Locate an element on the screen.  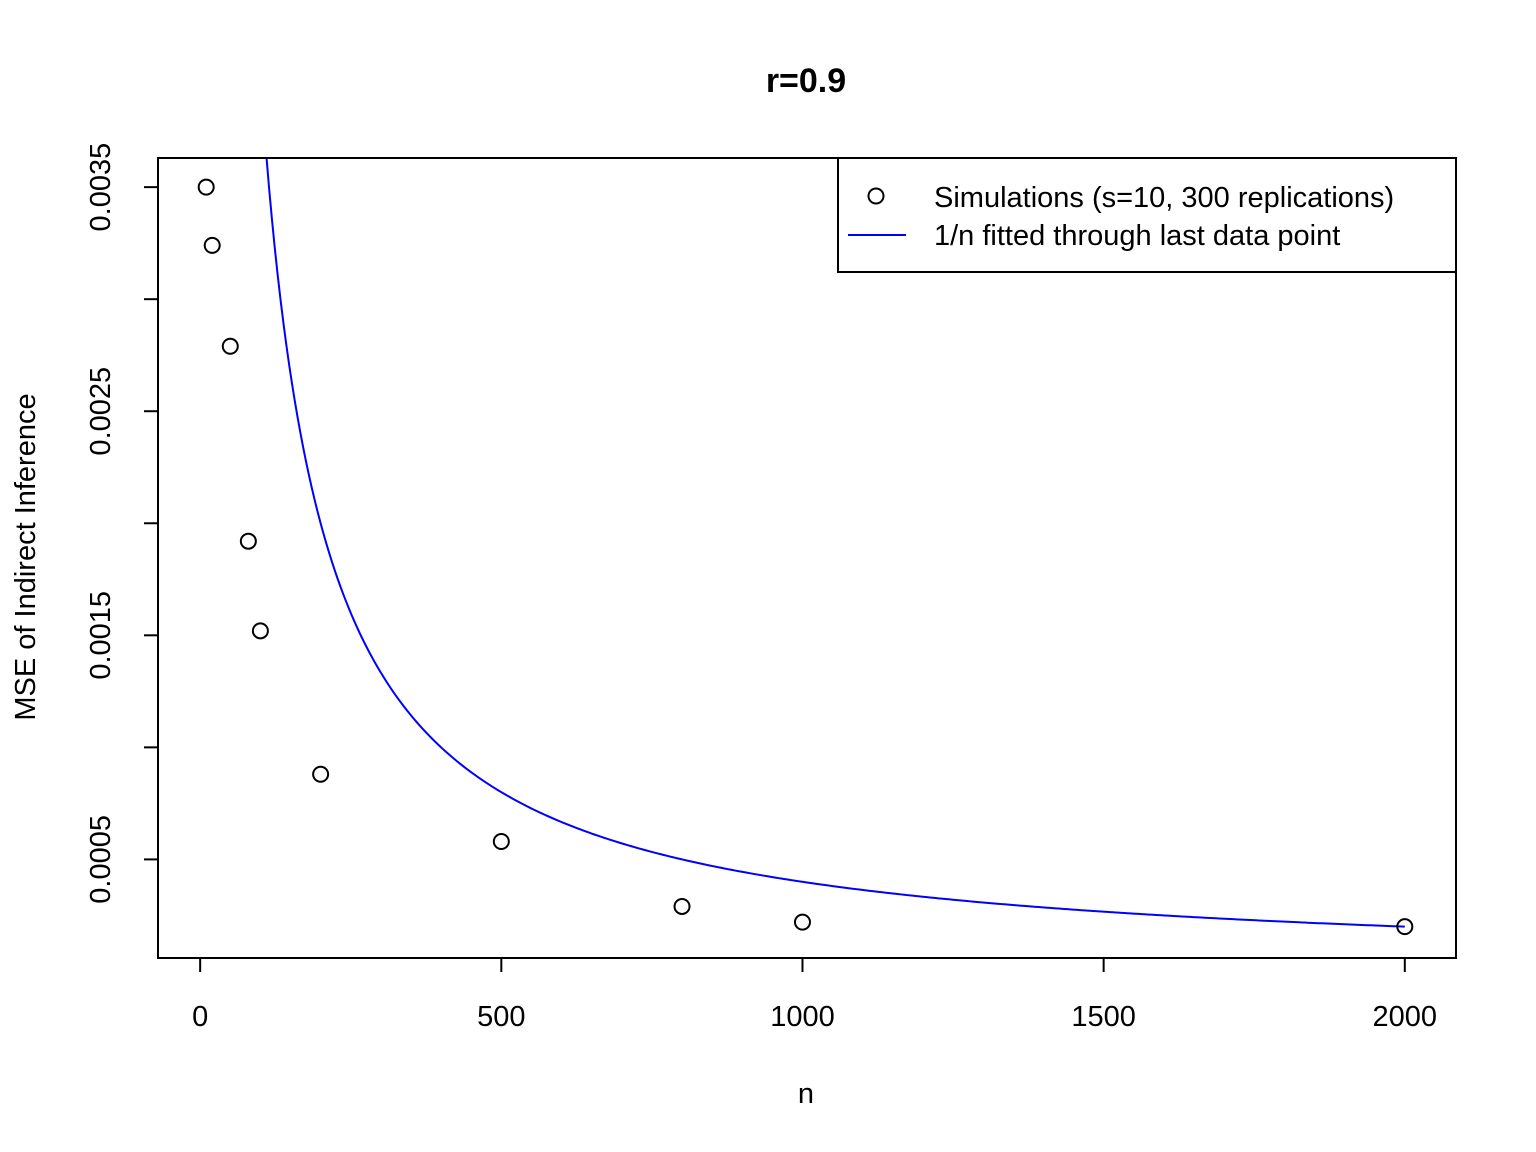
legend-point-marker is located at coordinates (876, 196).